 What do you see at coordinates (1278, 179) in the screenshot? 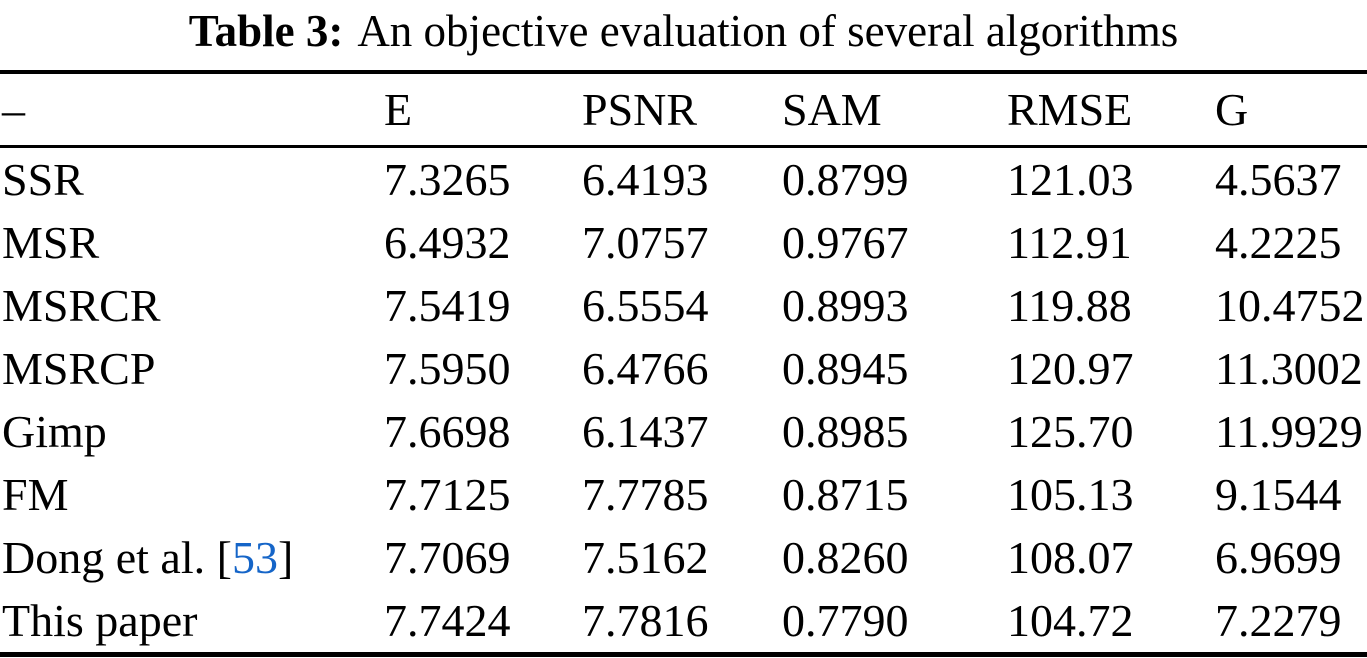
I see `cell-g: 4.5637` at bounding box center [1278, 179].